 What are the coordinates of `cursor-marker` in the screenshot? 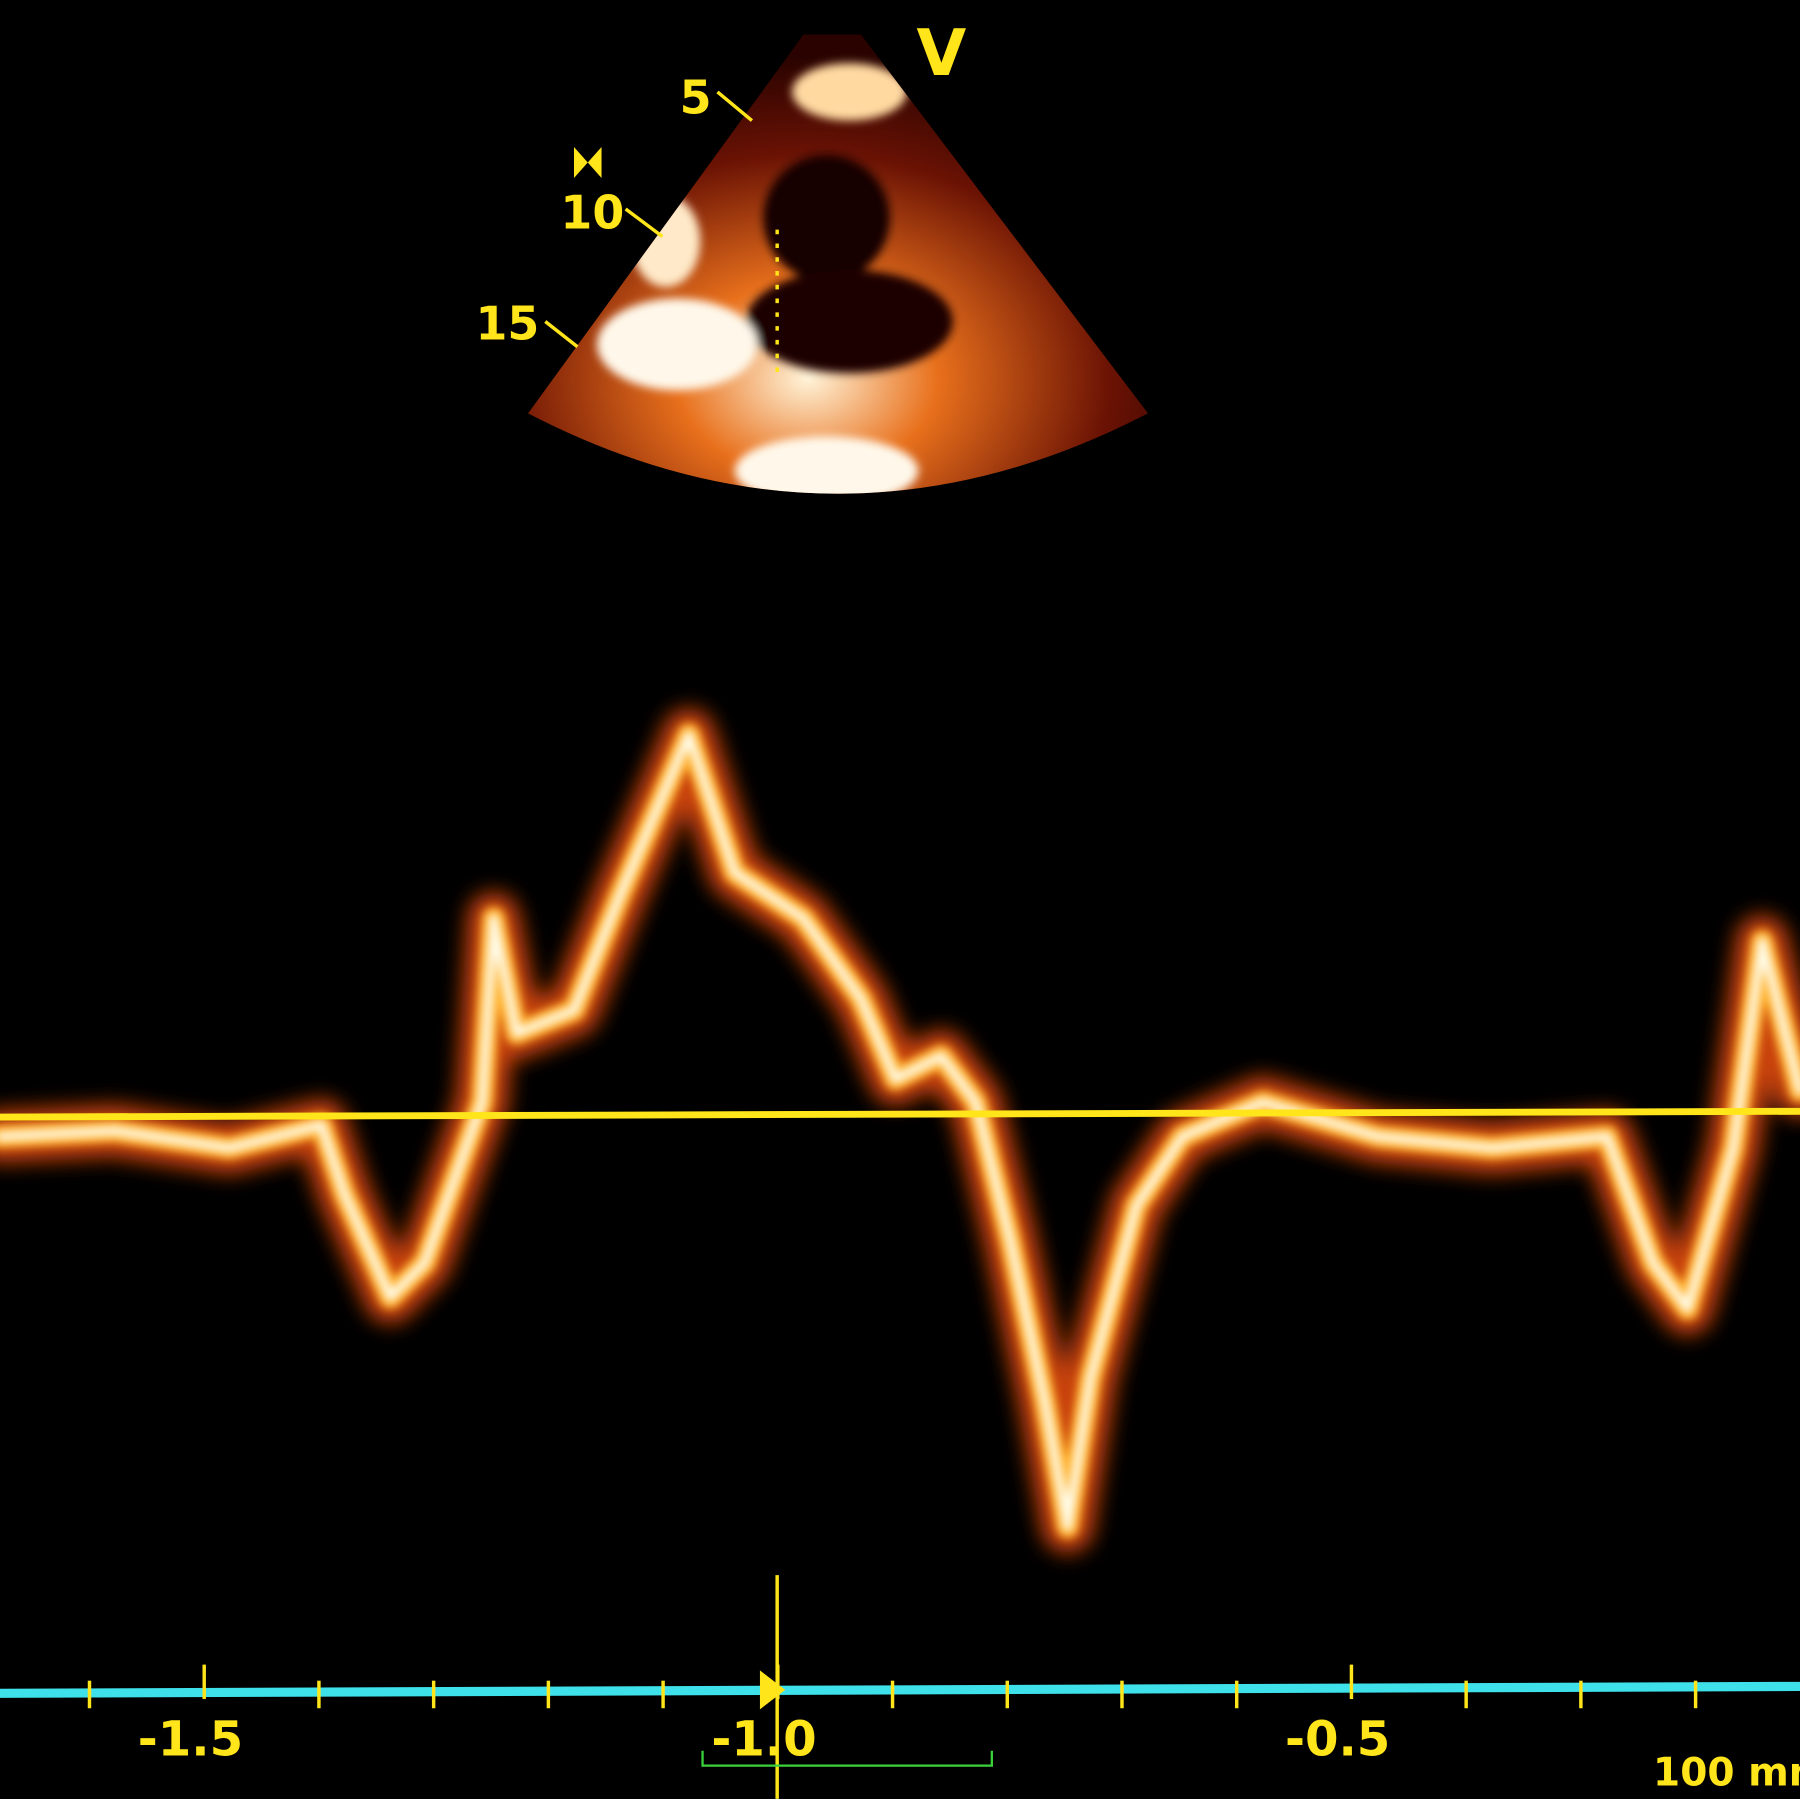 It's located at (772, 1690).